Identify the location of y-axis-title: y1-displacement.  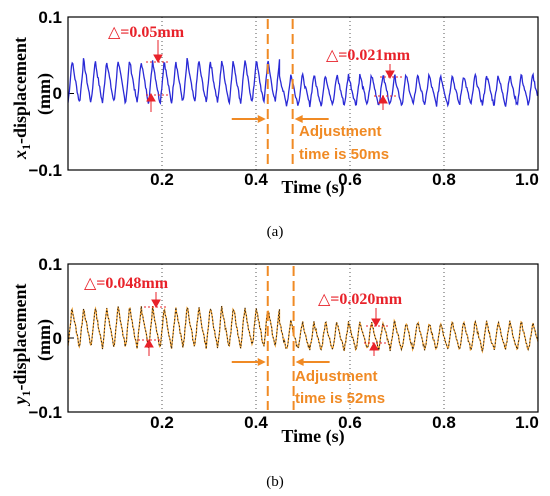
(21, 345).